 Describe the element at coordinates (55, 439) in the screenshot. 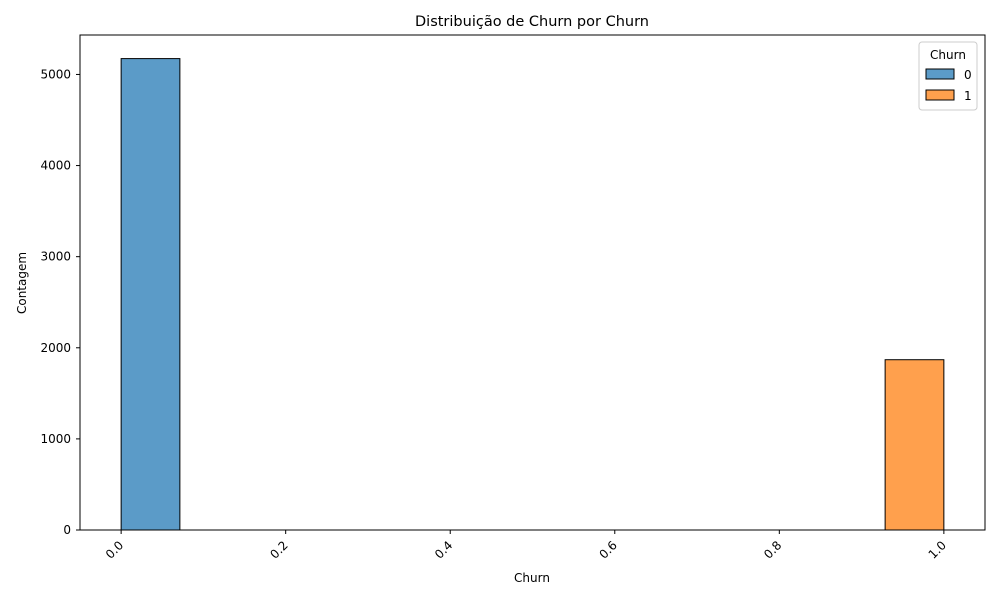

I see `y-tick-label: 1000` at that location.